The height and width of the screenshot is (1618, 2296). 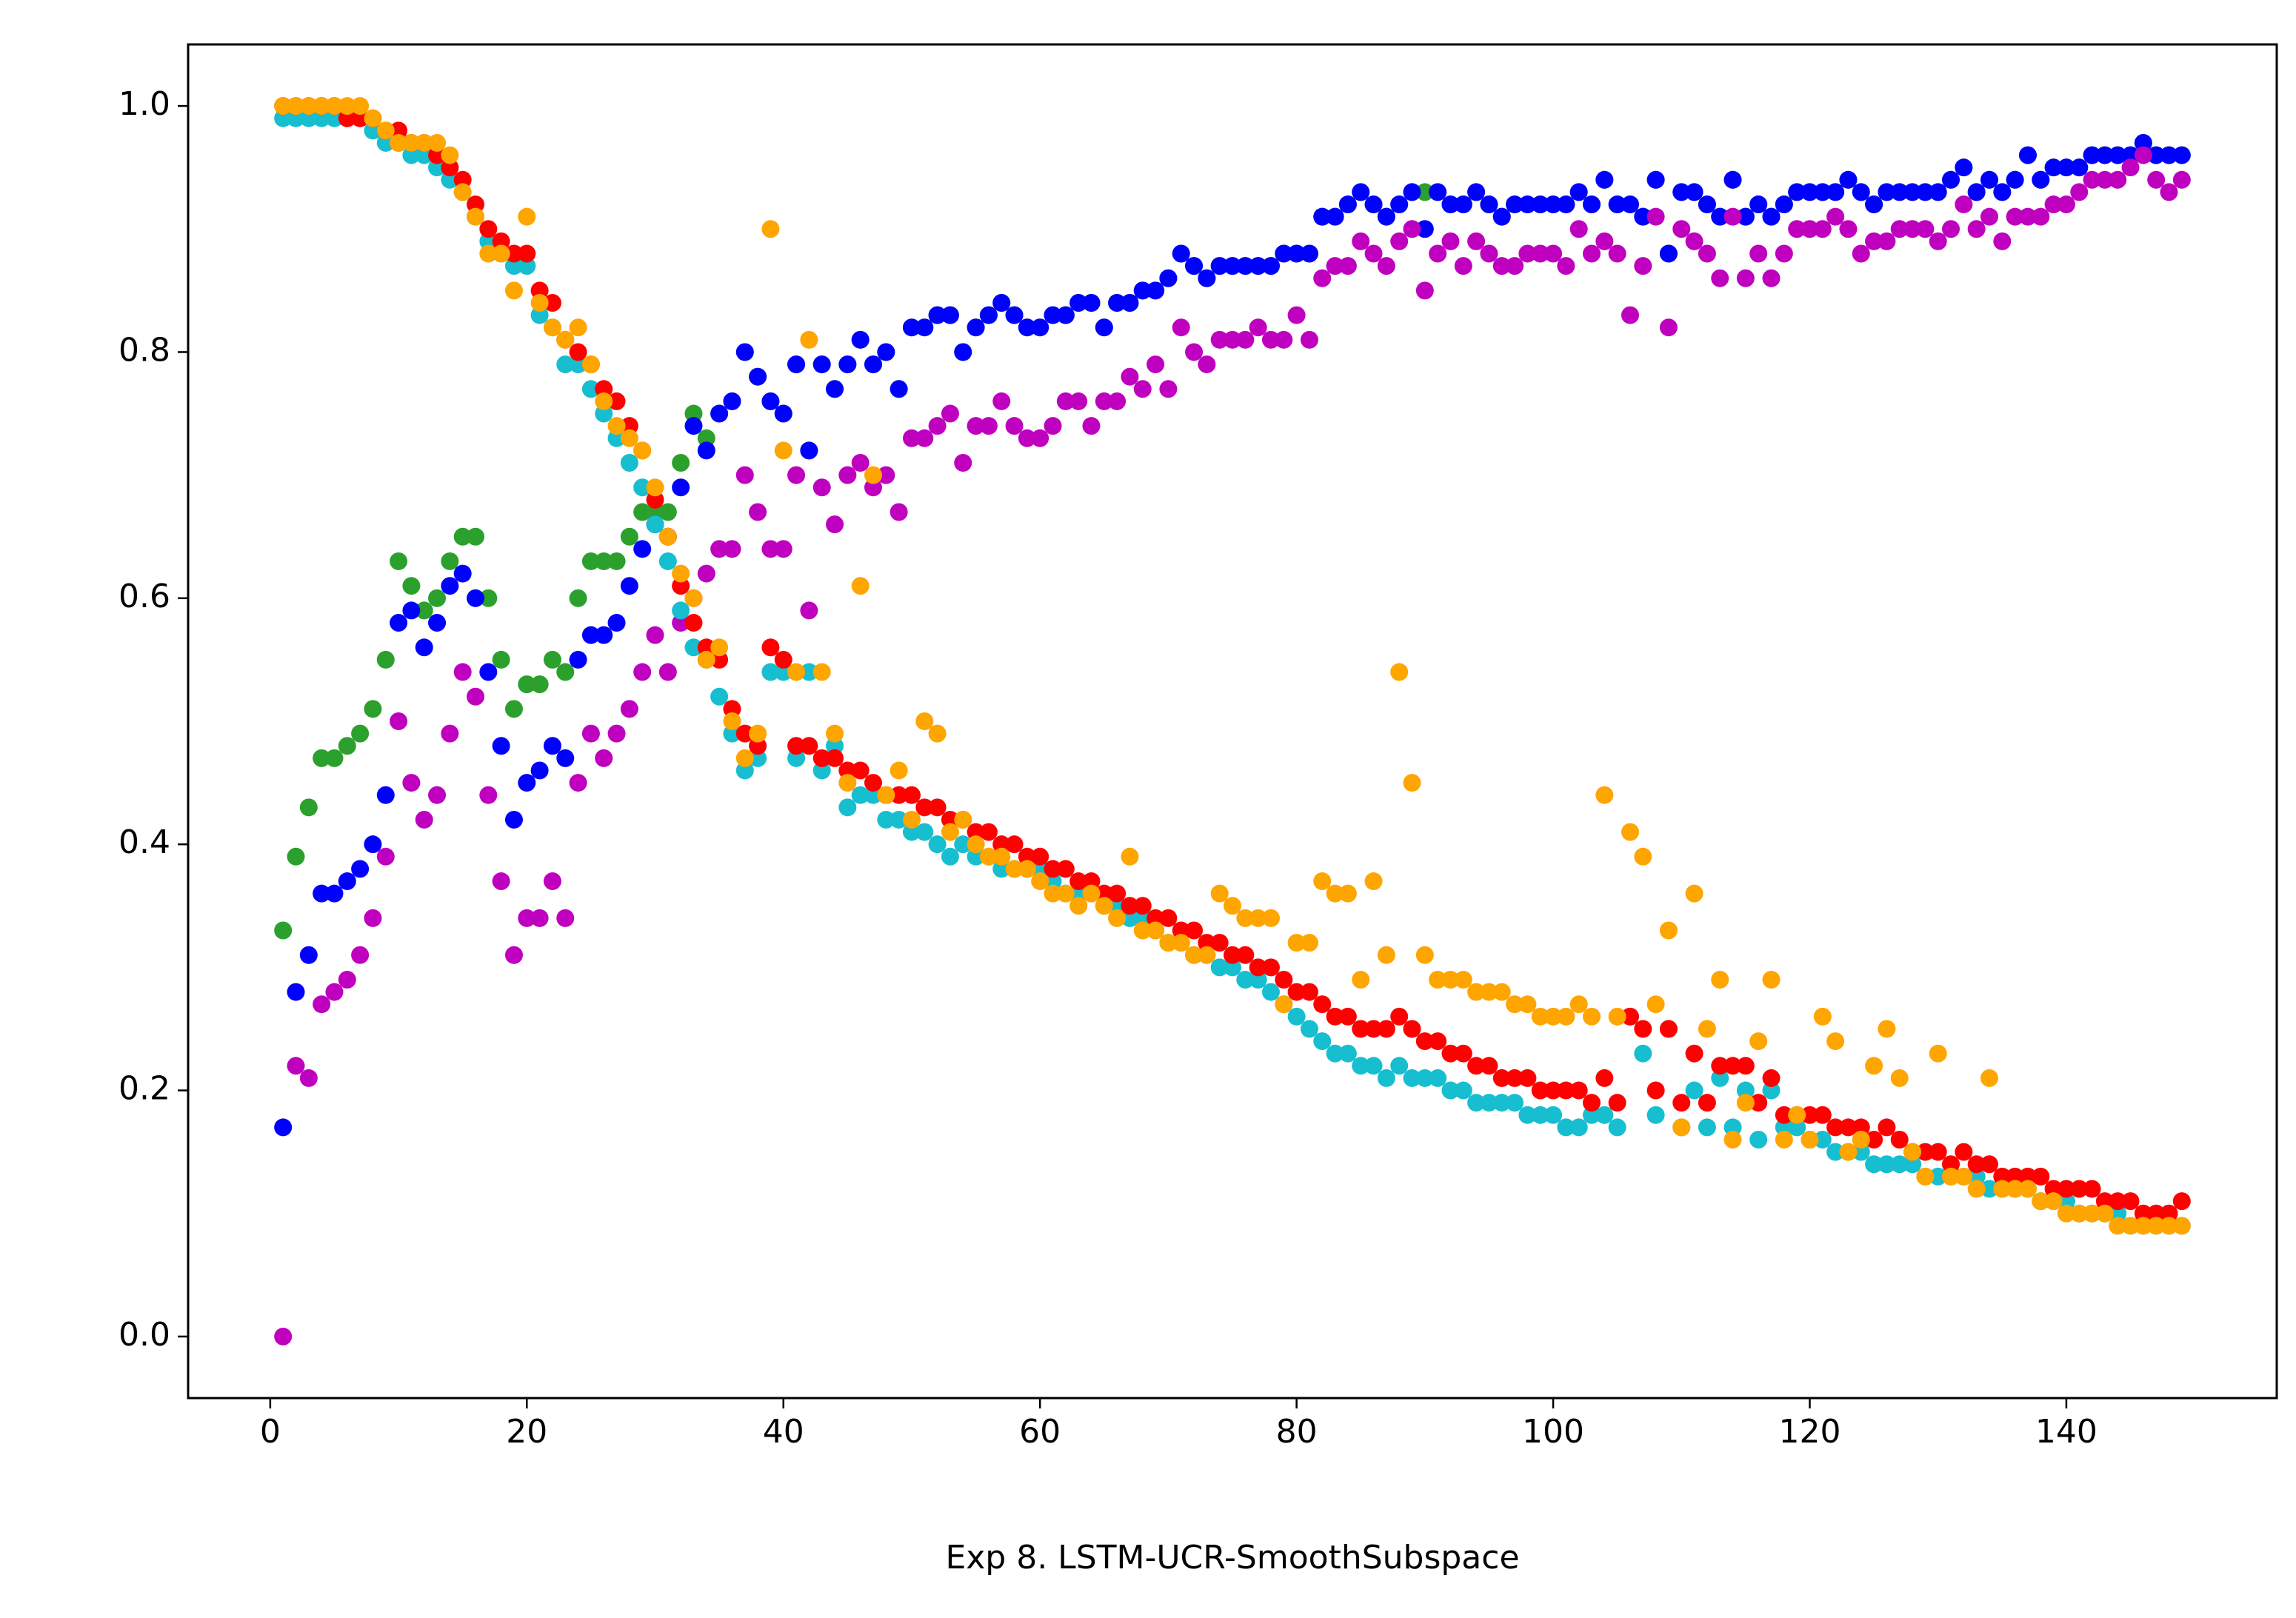 What do you see at coordinates (144, 1089) in the screenshot?
I see `y-tick-label: 0.2` at bounding box center [144, 1089].